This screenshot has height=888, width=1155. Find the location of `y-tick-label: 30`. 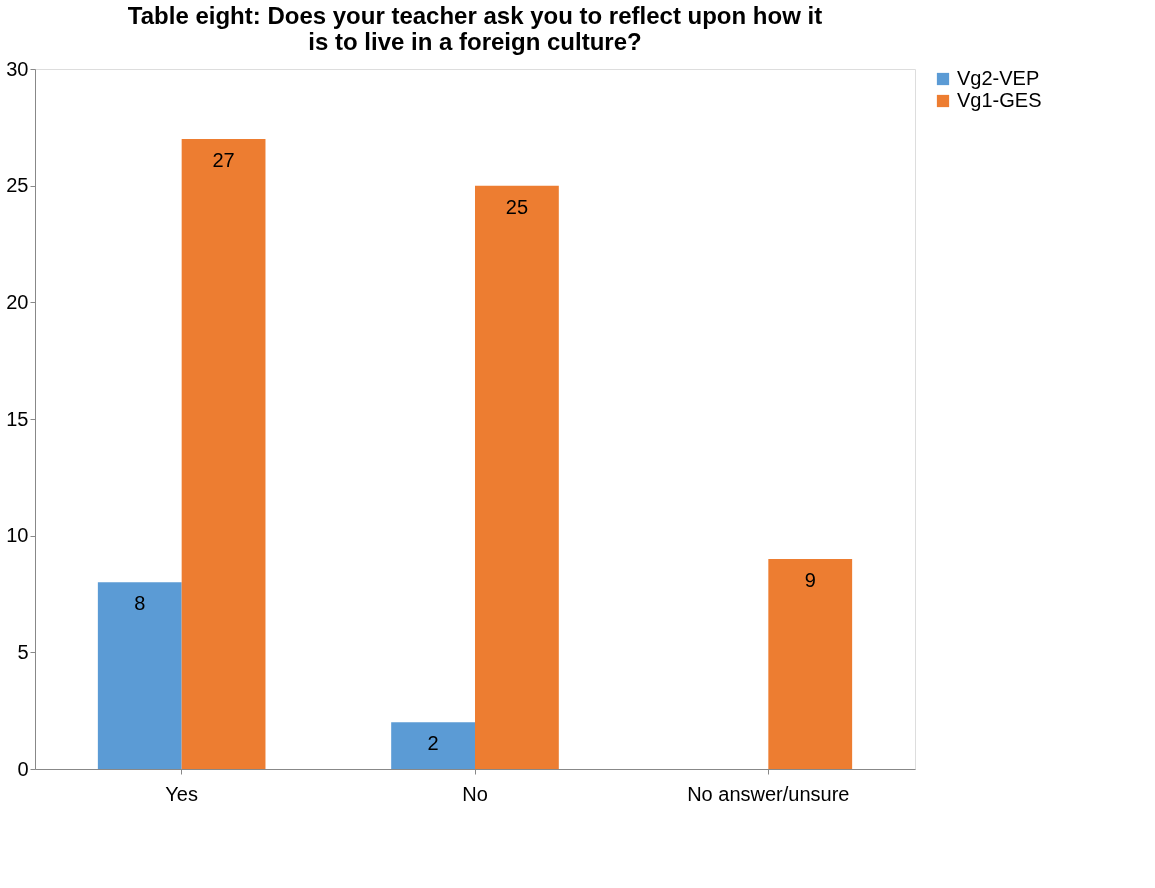

y-tick-label: 30 is located at coordinates (17, 68).